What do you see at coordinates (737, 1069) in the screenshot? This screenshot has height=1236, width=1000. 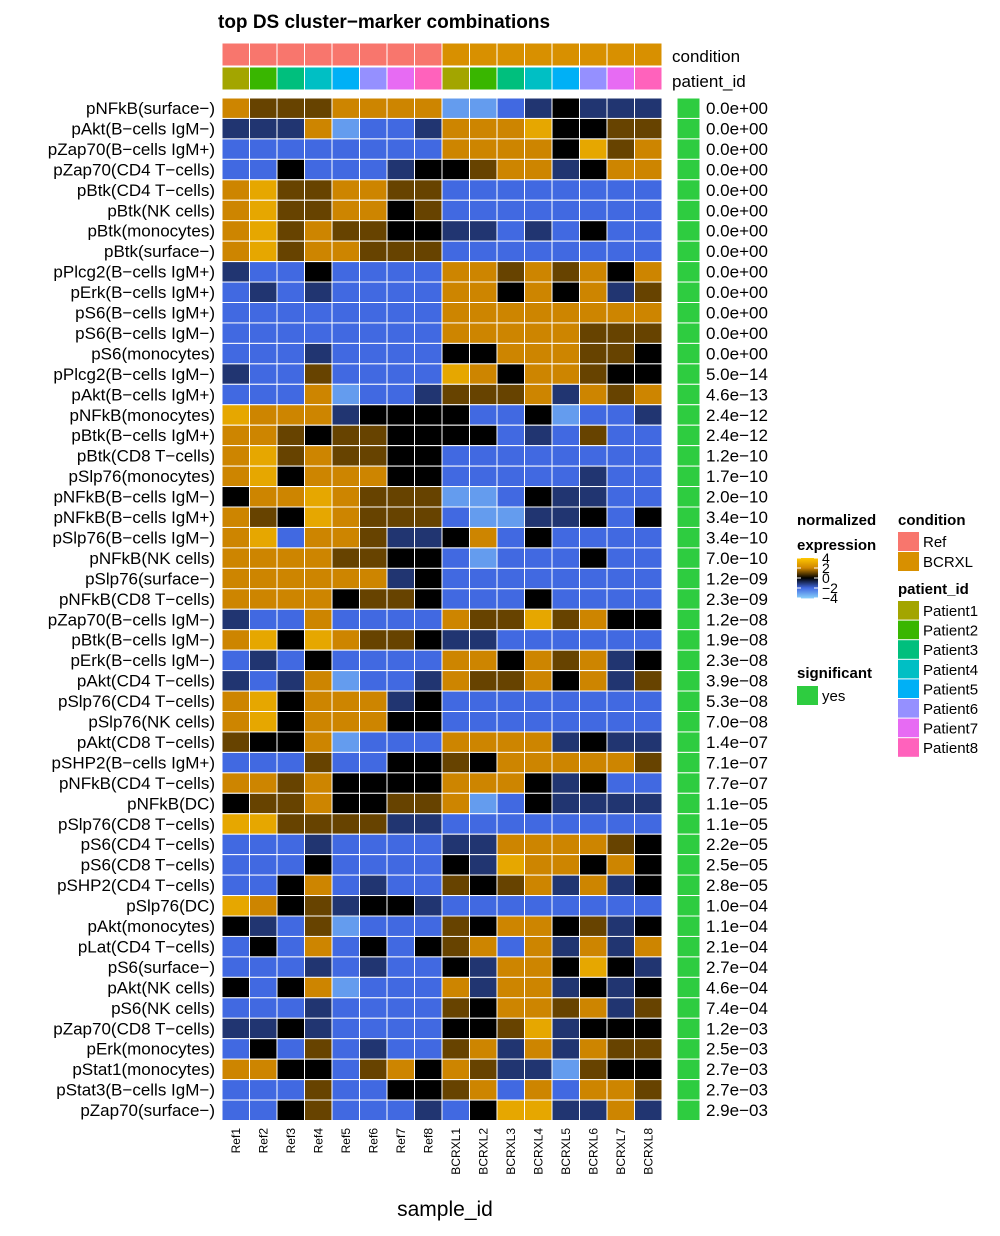 I see `p-value-label: 2.7e−03` at bounding box center [737, 1069].